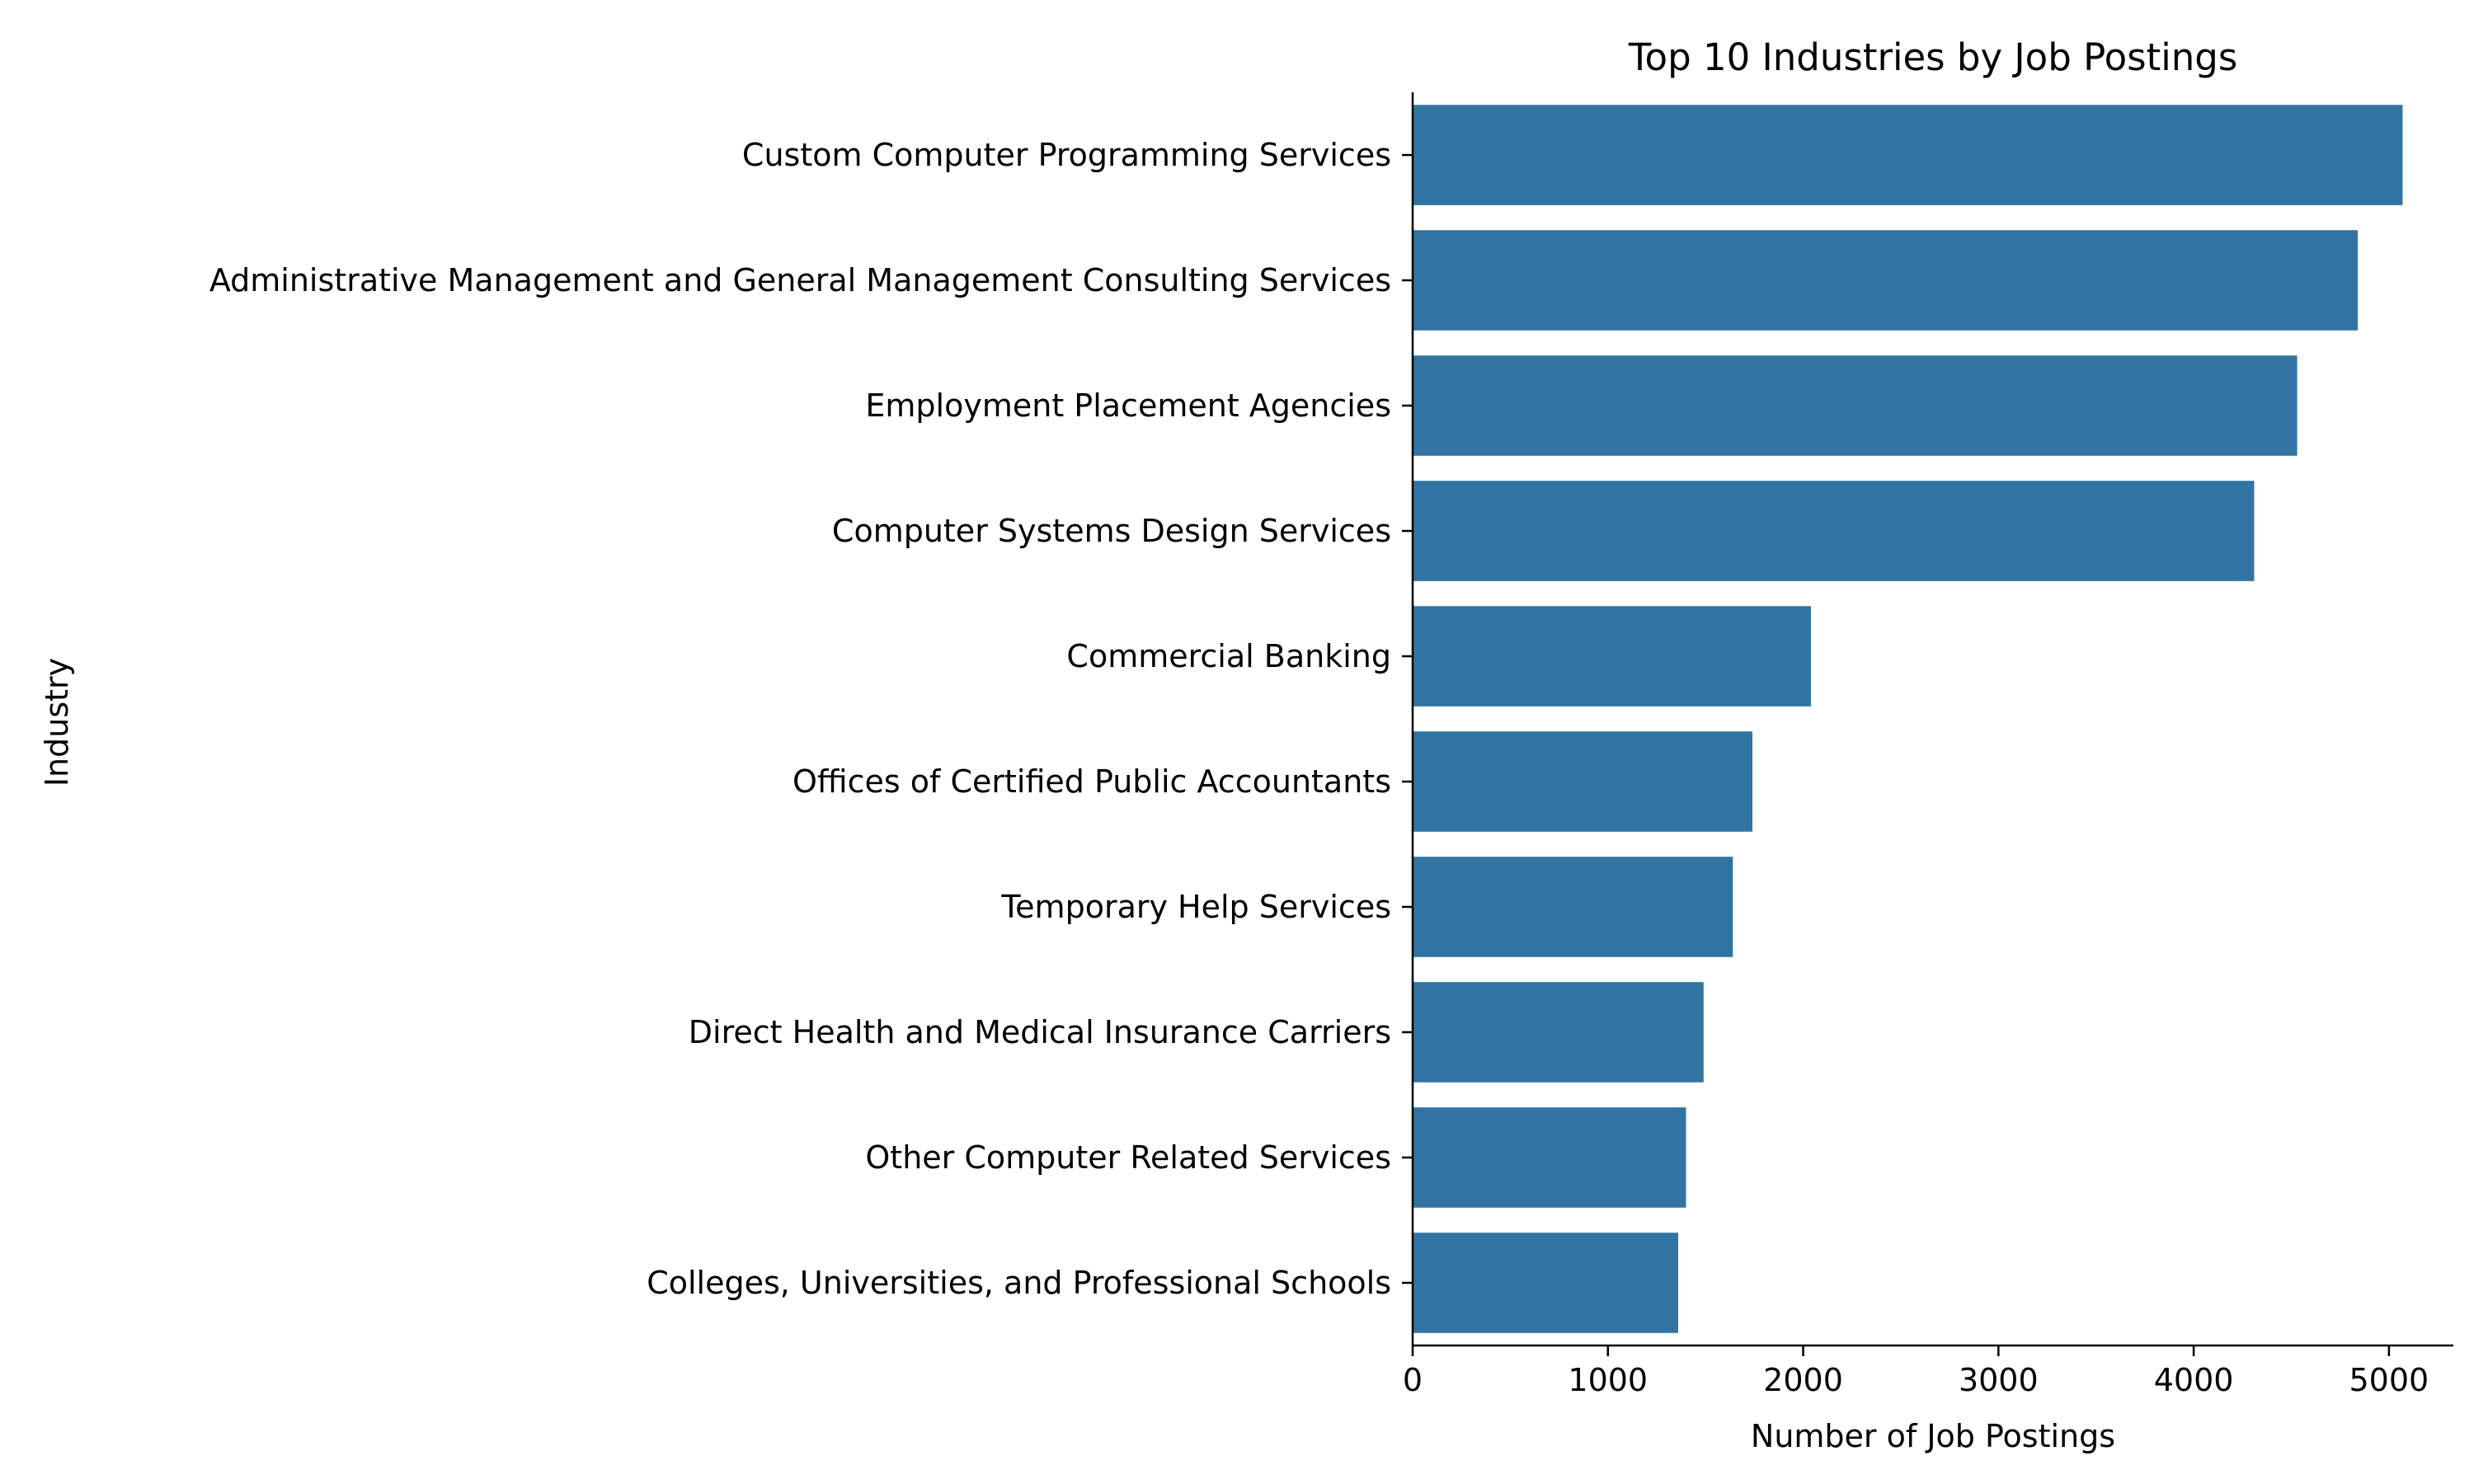 This screenshot has width=2474, height=1484. What do you see at coordinates (1111, 531) in the screenshot?
I see `y-tick-label: Computer Systems Design Services` at bounding box center [1111, 531].